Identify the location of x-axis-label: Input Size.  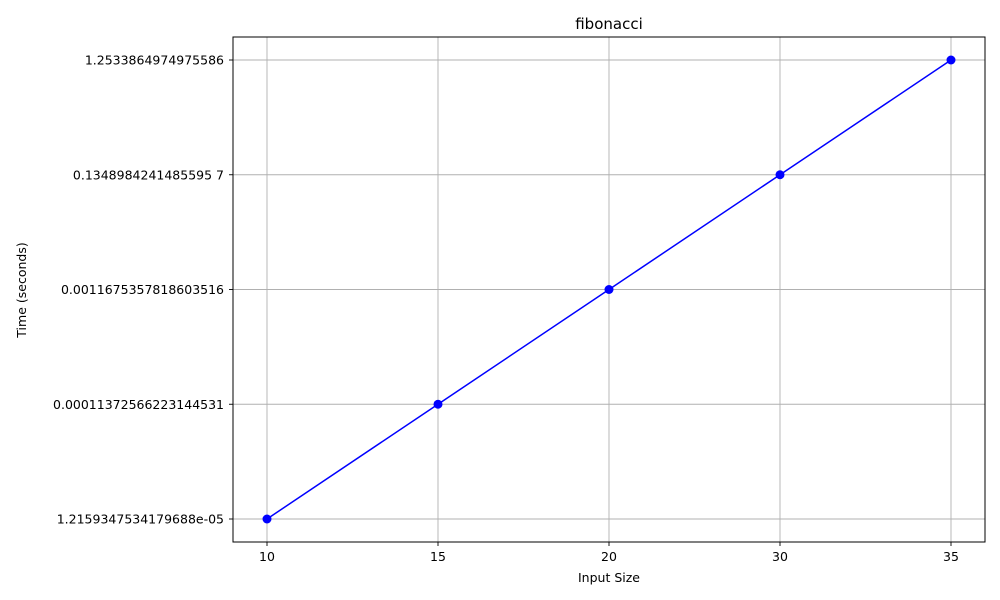
(609, 577).